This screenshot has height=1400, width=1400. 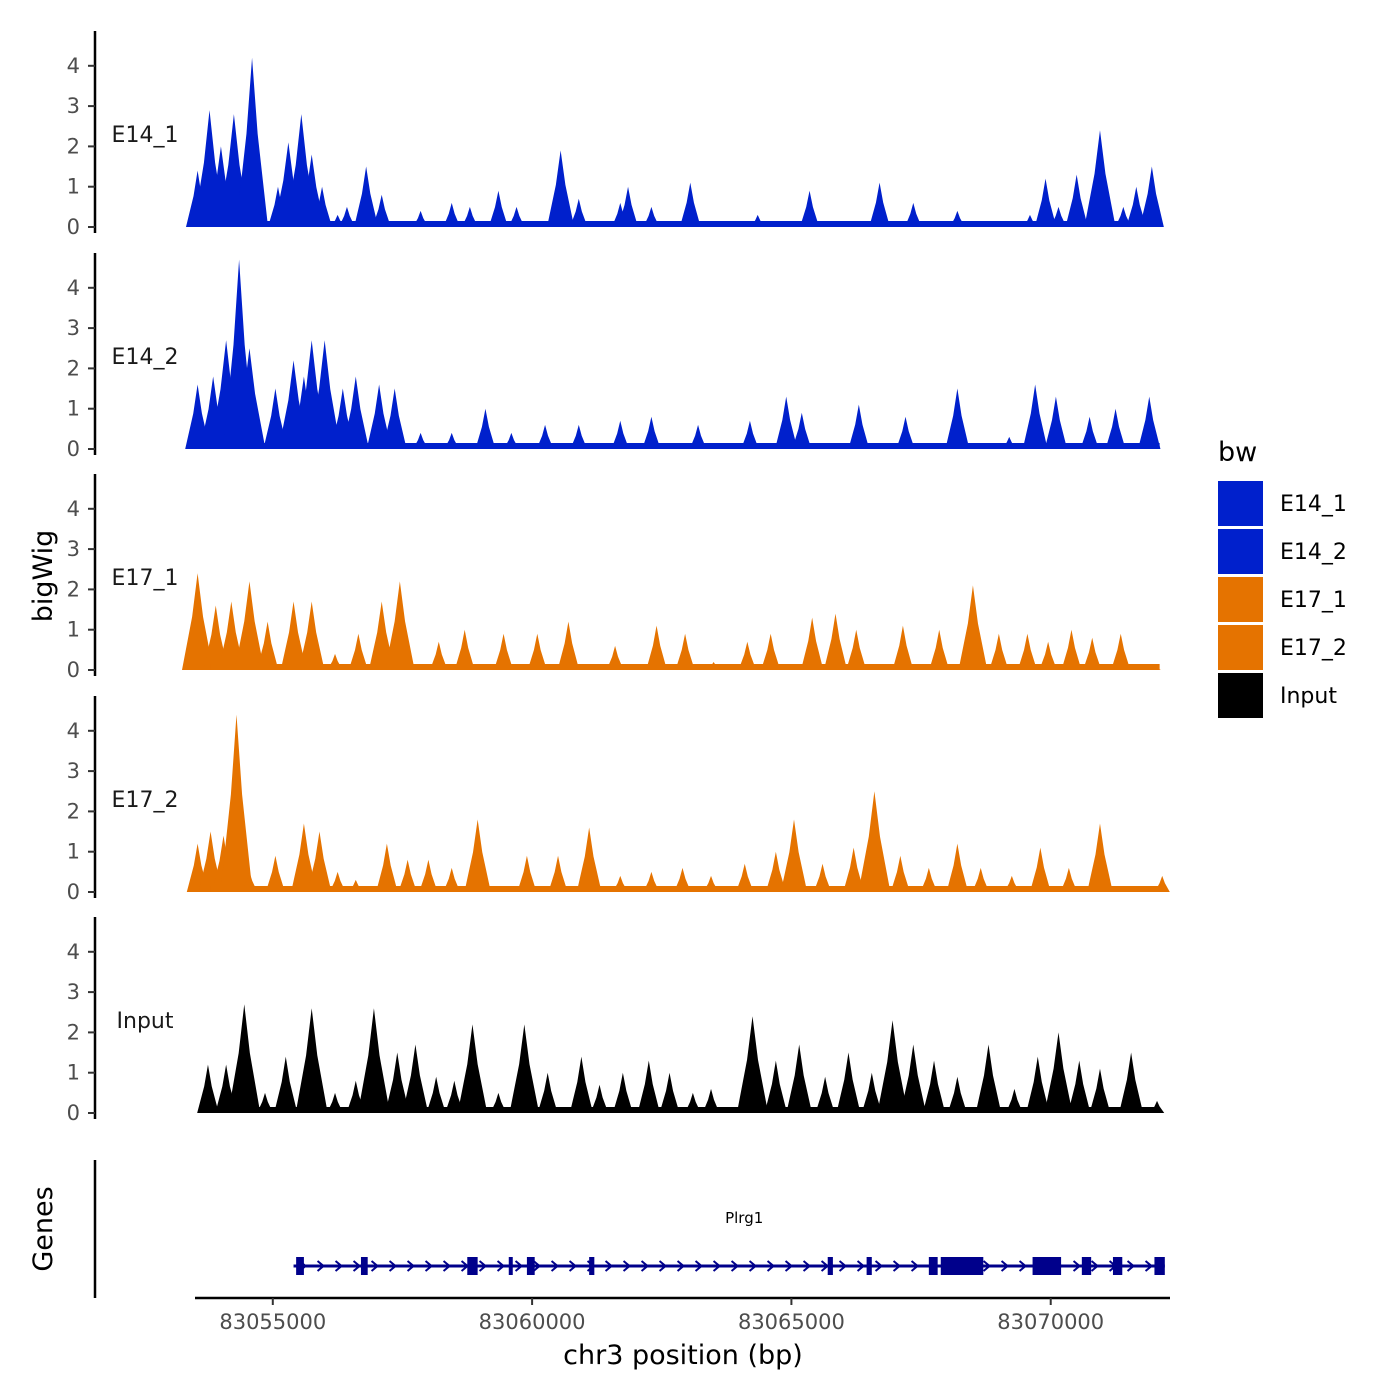 I want to click on x-tick-label: 83060000, so click(x=532, y=1322).